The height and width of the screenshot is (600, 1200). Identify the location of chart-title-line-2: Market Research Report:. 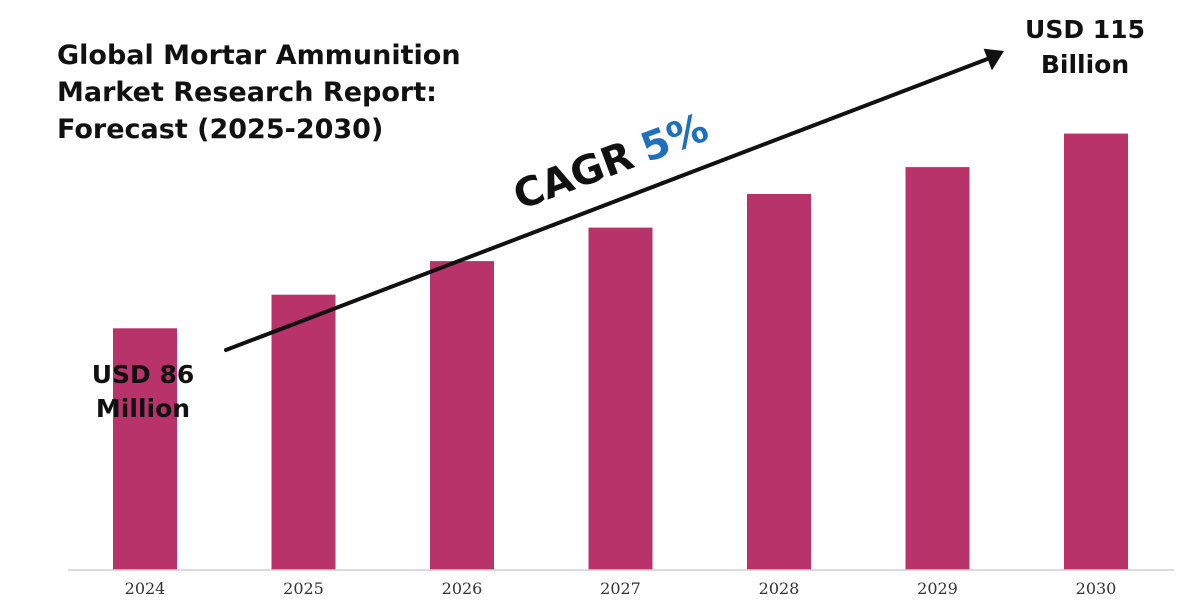
(247, 92).